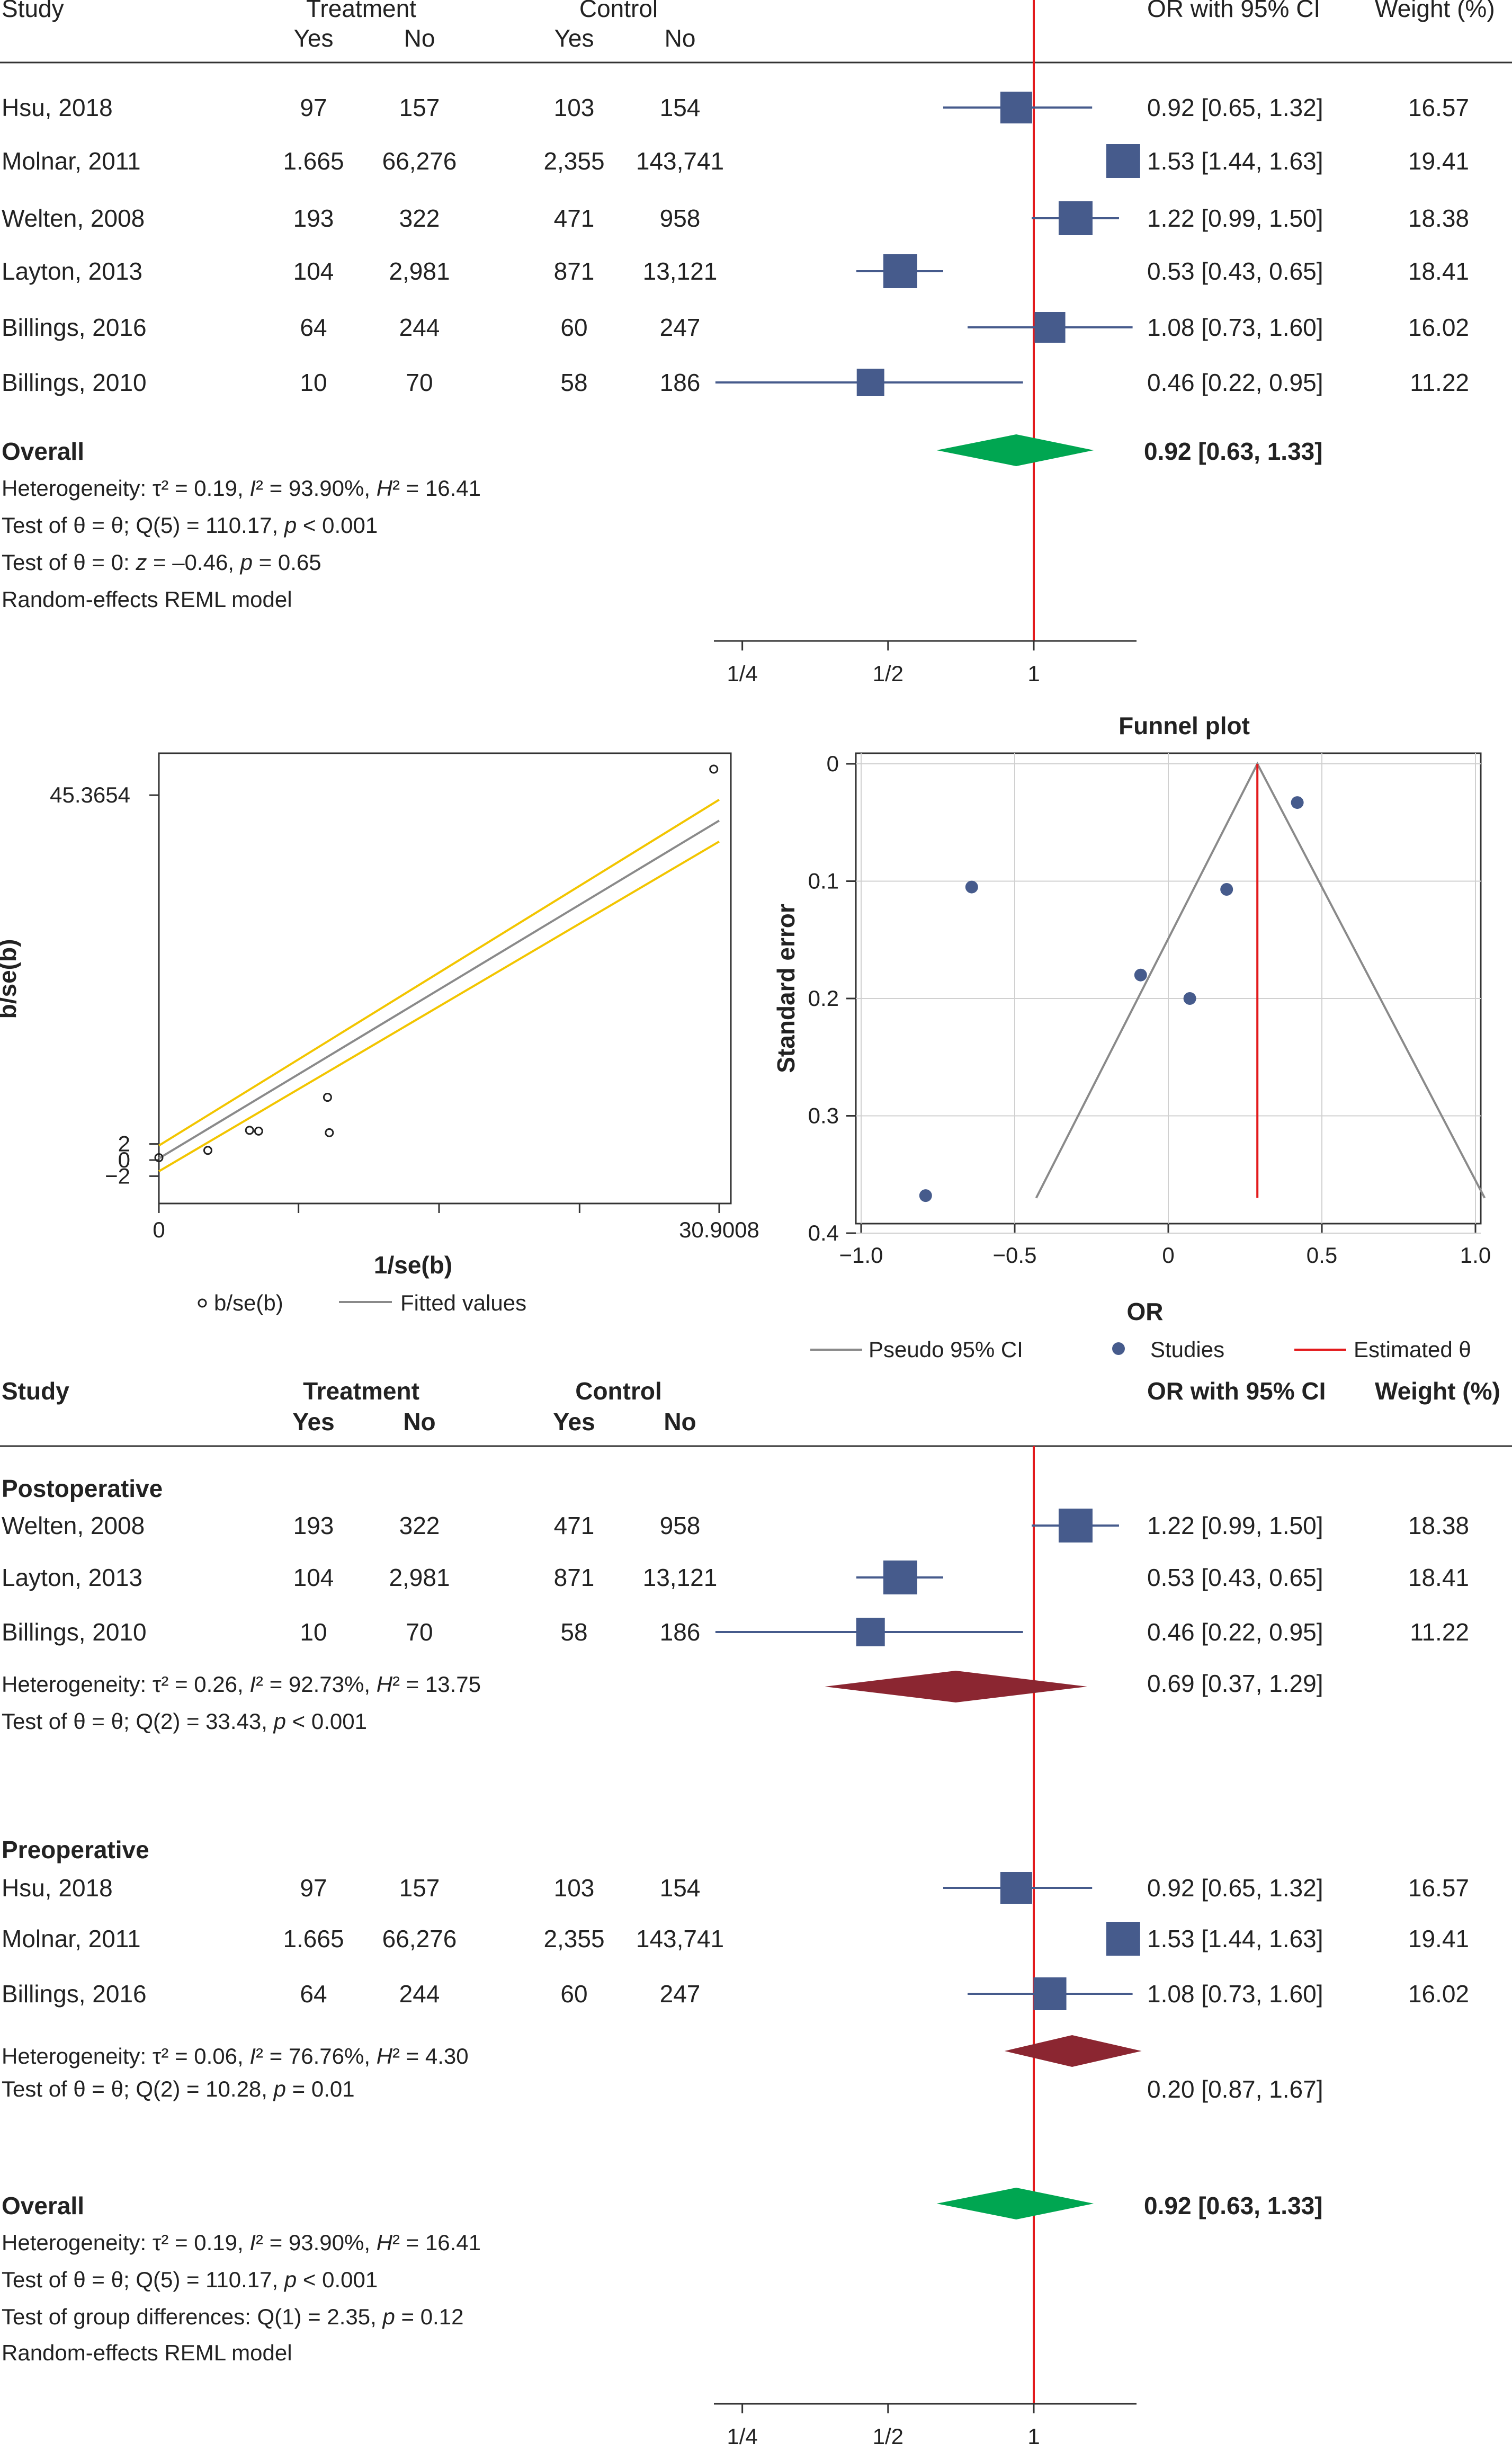  What do you see at coordinates (419, 107) in the screenshot?
I see `treat-no-value: 157` at bounding box center [419, 107].